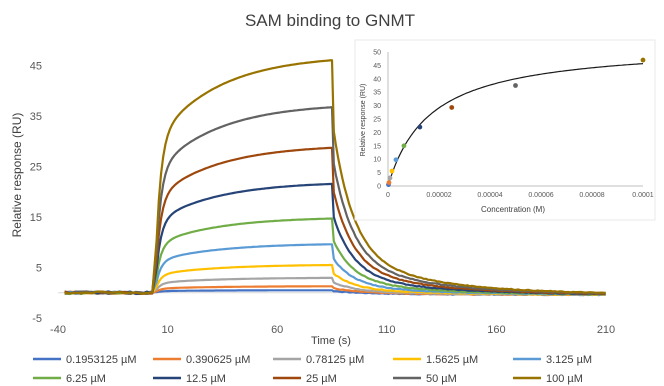  What do you see at coordinates (496, 330) in the screenshot?
I see `main-x-tick-label: 160` at bounding box center [496, 330].